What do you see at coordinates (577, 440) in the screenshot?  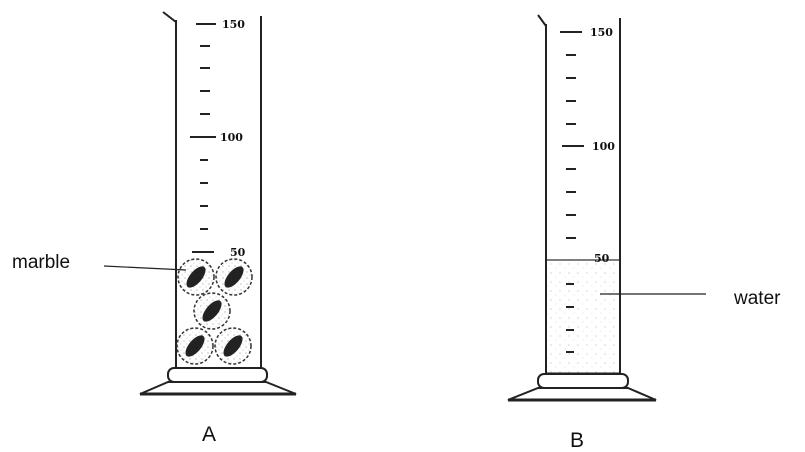 I see `cylinder-b-caption: B` at bounding box center [577, 440].